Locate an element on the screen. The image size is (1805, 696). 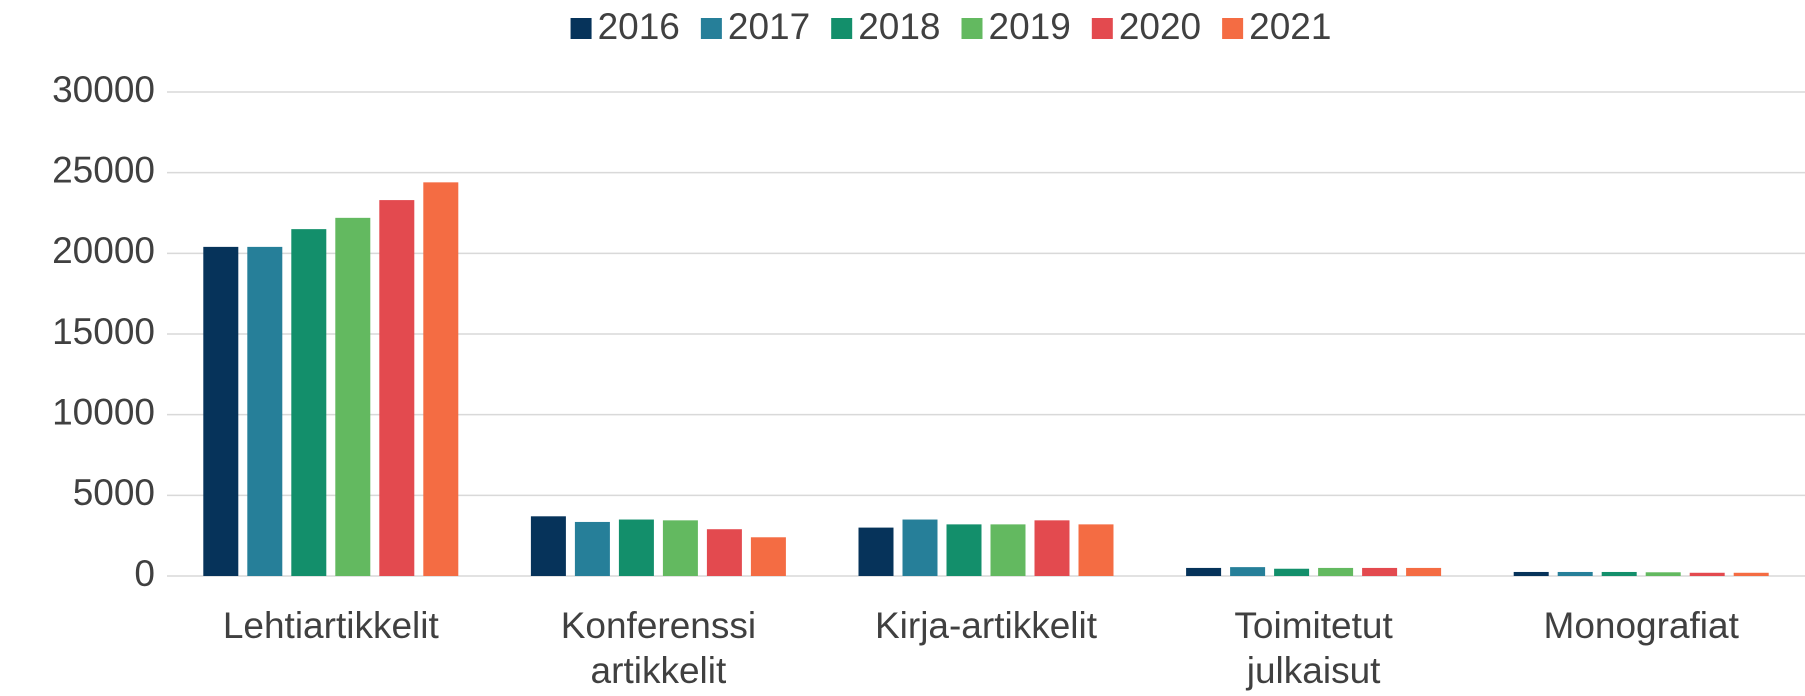
legend-label: 2018 is located at coordinates (899, 26).